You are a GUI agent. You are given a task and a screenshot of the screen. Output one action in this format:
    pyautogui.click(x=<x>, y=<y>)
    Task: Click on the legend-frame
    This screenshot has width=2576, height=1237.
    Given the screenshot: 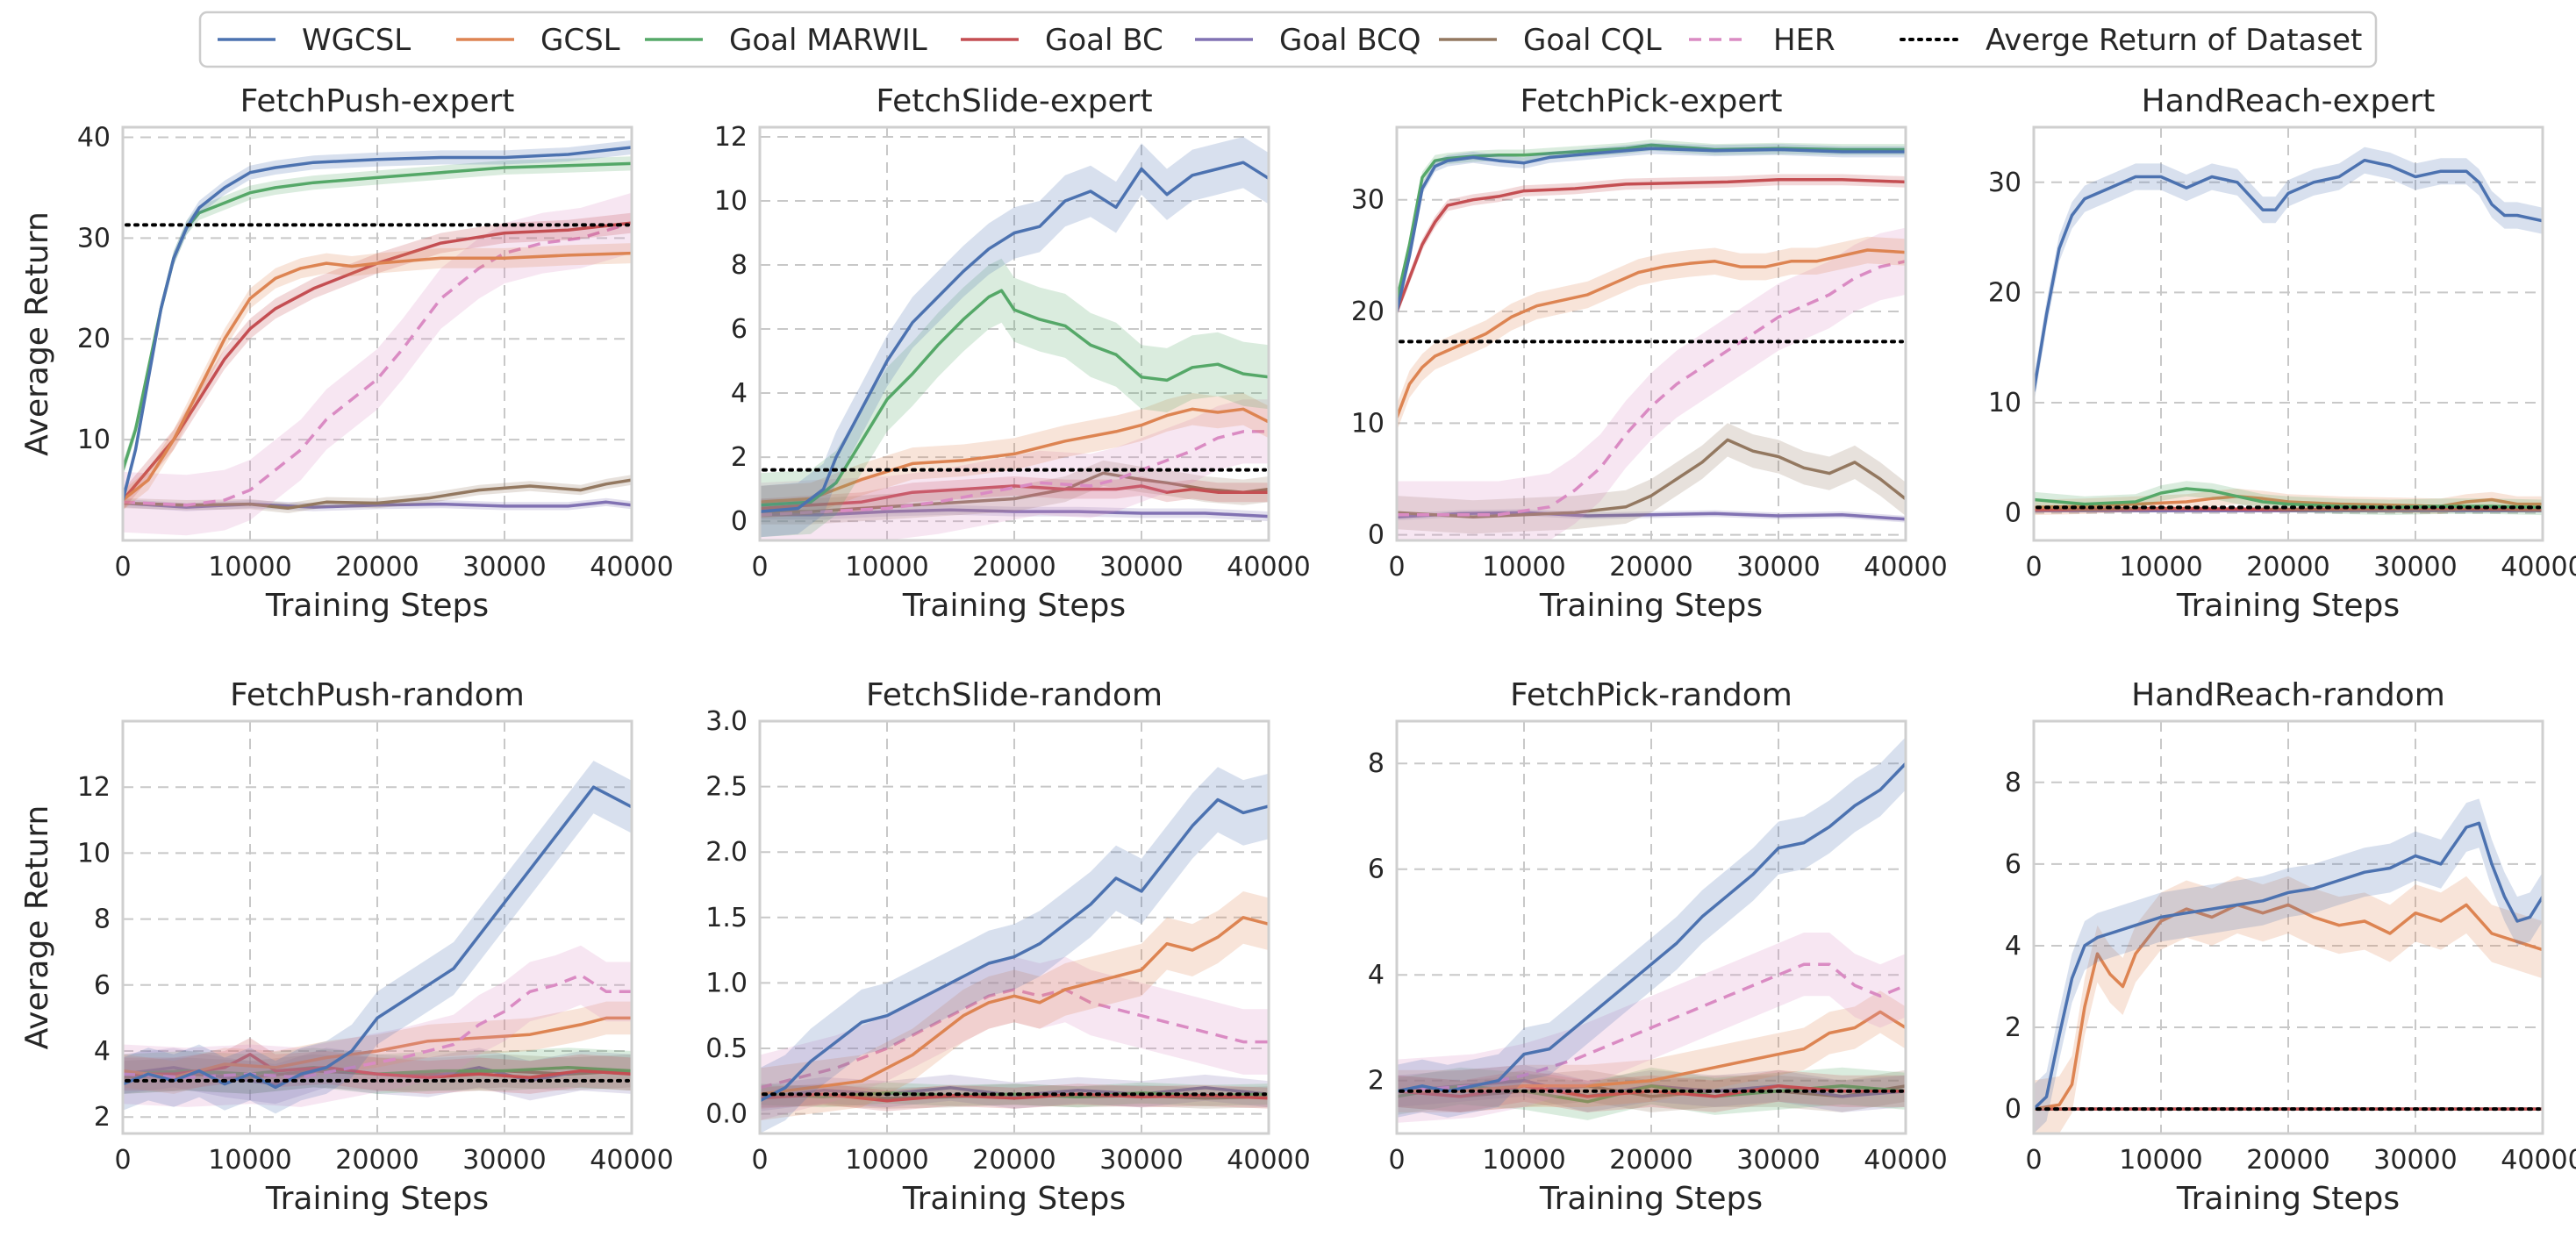 What is the action you would take?
    pyautogui.click(x=1288, y=39)
    